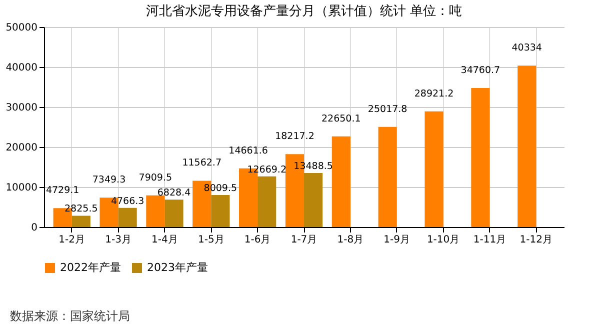 The width and height of the screenshot is (590, 330). What do you see at coordinates (480, 70) in the screenshot?
I see `data-label: 34760.7` at bounding box center [480, 70].